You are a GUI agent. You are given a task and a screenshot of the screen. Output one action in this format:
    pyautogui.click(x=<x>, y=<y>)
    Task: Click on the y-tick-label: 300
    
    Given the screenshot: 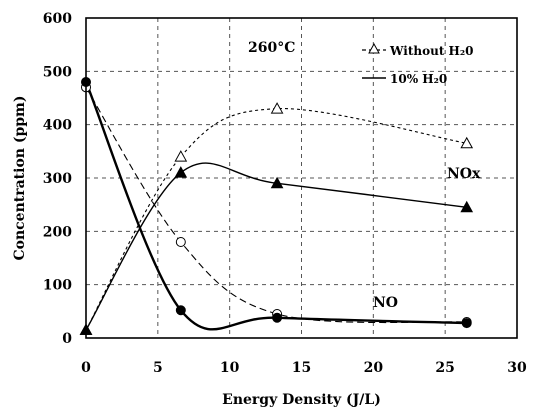 What is the action you would take?
    pyautogui.click(x=57, y=179)
    